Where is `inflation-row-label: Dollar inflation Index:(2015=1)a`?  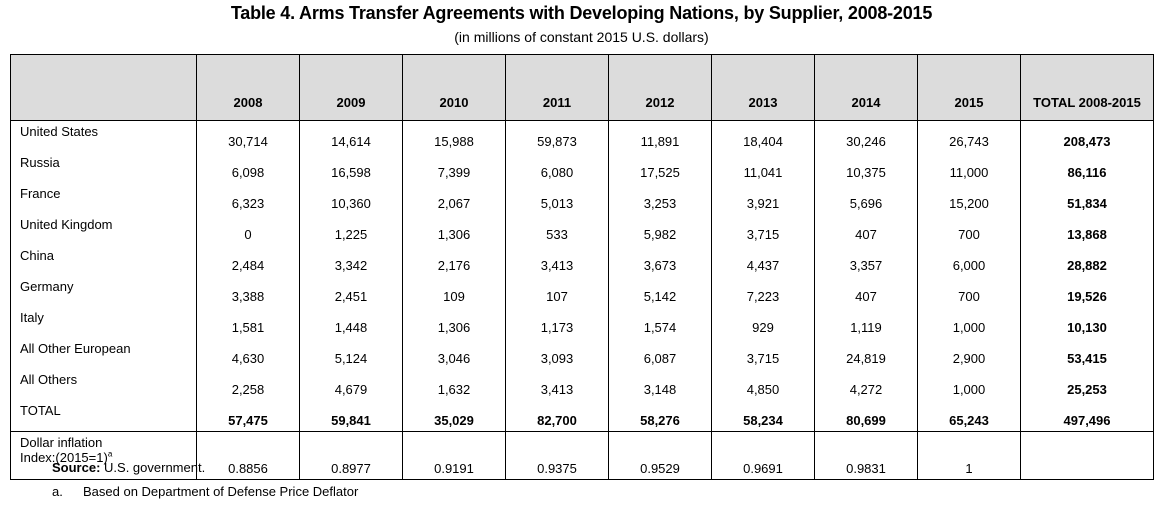 inflation-row-label: Dollar inflation Index:(2015=1)a is located at coordinates (103, 455).